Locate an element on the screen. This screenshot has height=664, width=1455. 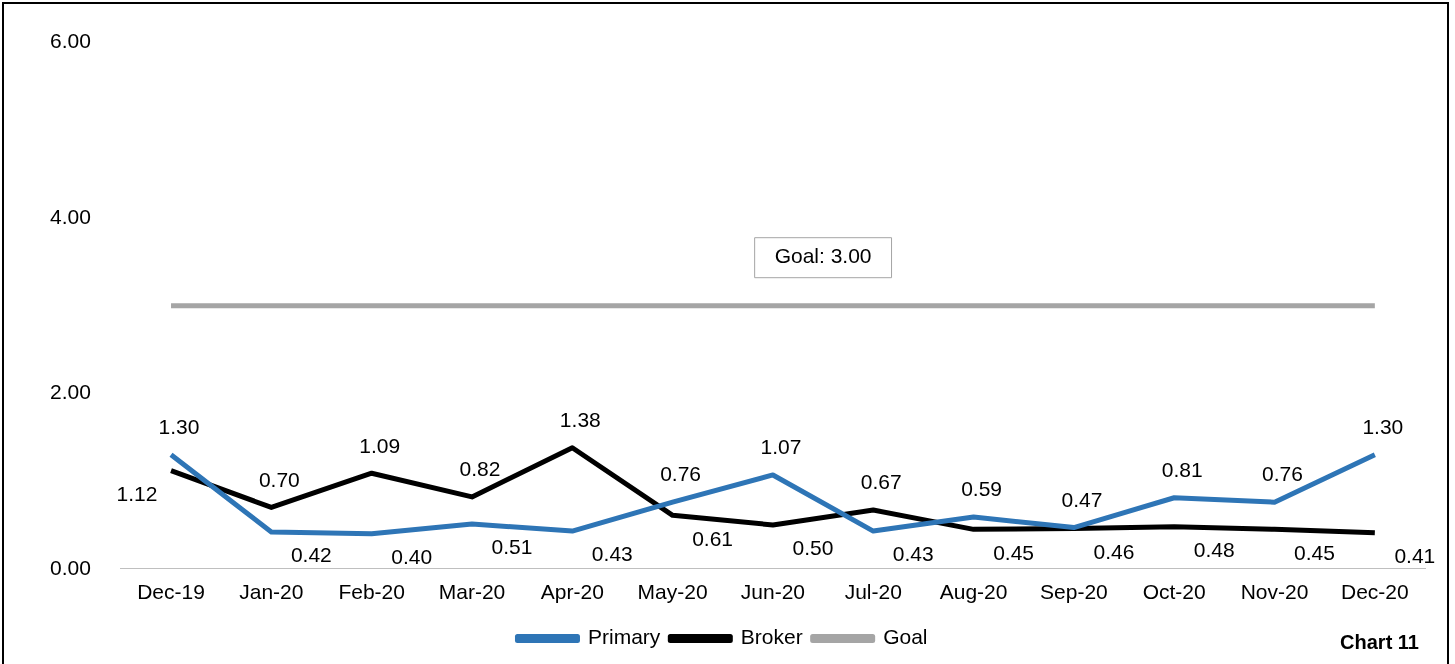
x-tick-label: Dec-19 is located at coordinates (171, 592).